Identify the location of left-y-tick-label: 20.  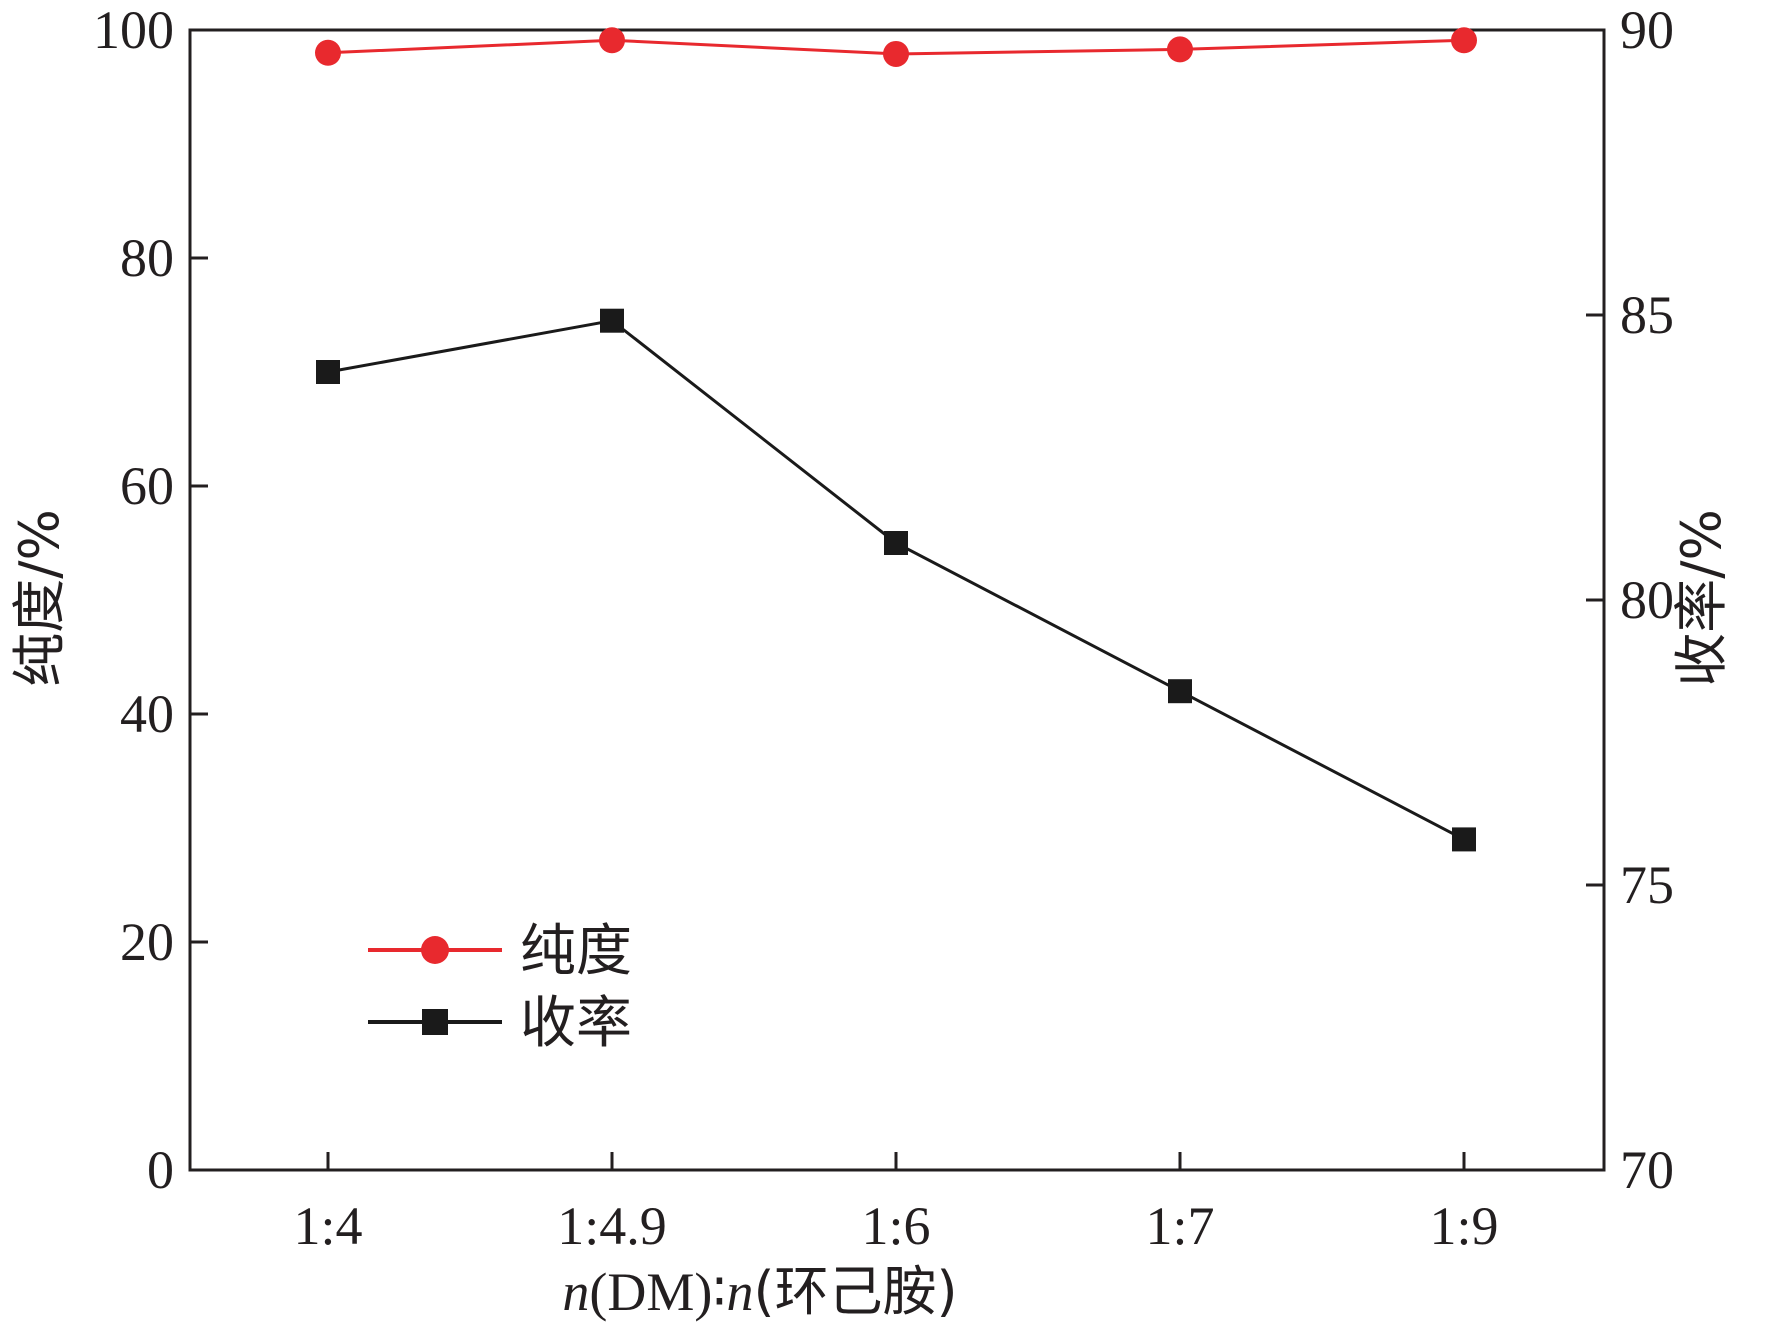
(147, 942).